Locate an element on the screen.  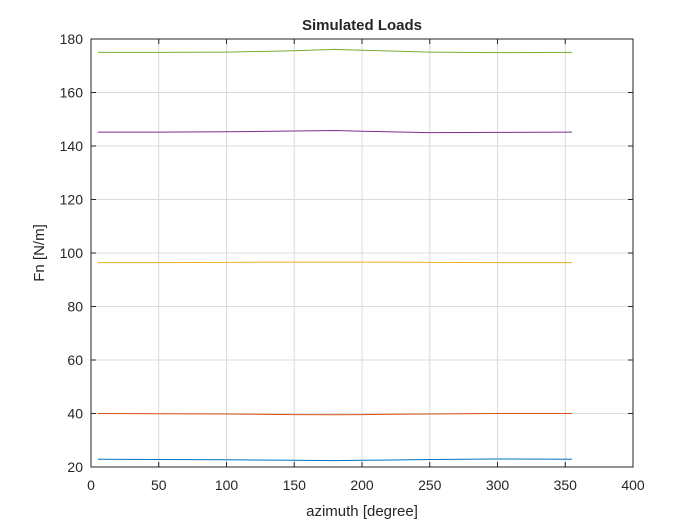
y-tick-label: 140 is located at coordinates (72, 146).